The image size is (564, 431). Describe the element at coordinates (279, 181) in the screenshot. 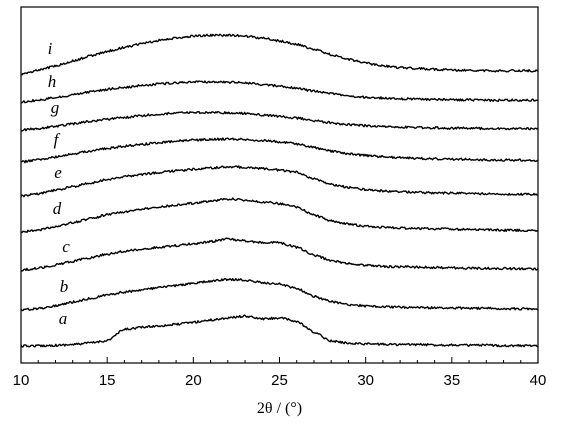

I see `series-line-e` at that location.